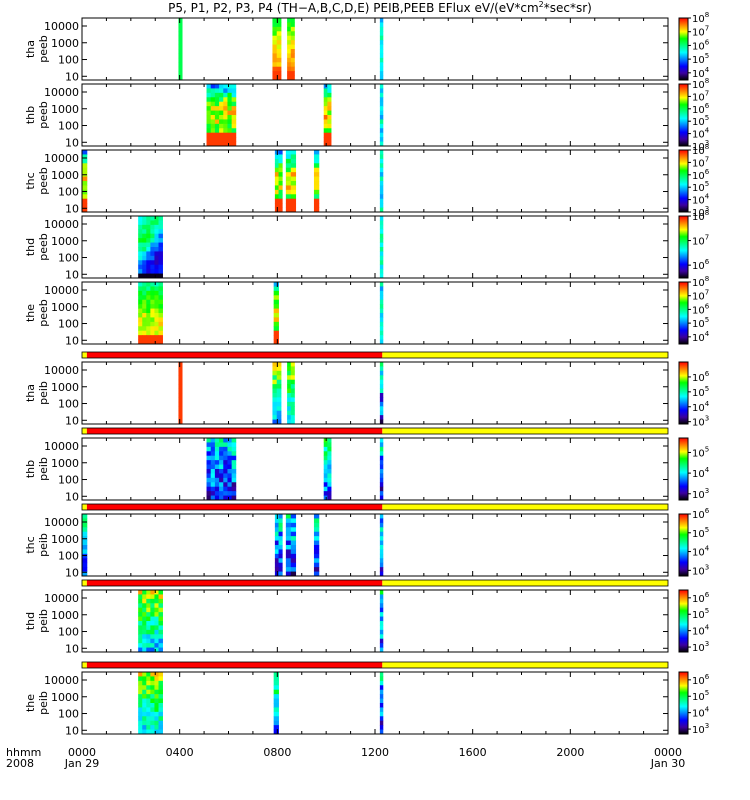  I want to click on colorbar-label: 10⁷, so click(700, 296).